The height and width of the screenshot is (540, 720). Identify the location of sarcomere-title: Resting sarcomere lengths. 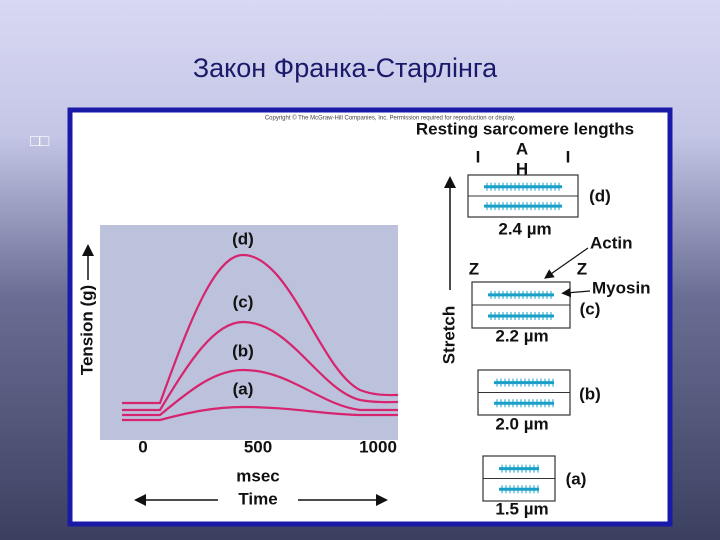
(525, 128).